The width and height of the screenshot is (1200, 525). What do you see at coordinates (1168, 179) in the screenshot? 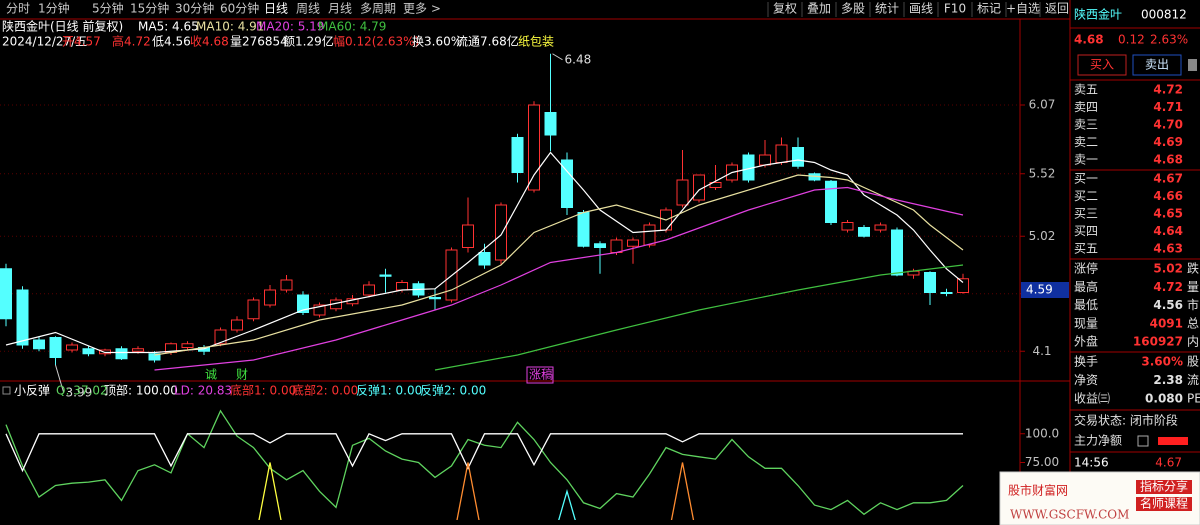
I see `row-value: 4.67` at bounding box center [1168, 179].